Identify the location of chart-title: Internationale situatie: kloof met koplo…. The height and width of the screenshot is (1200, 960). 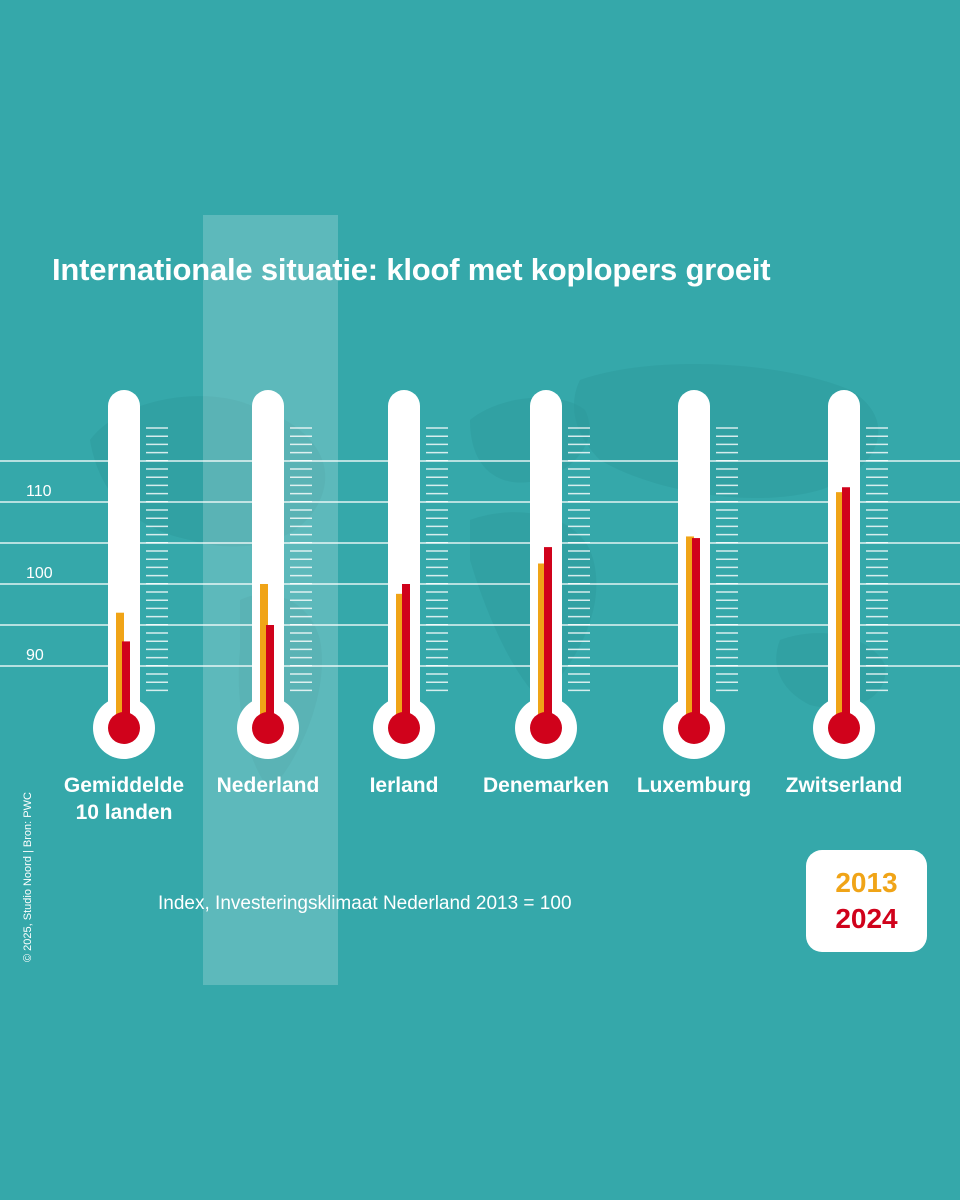
(411, 269).